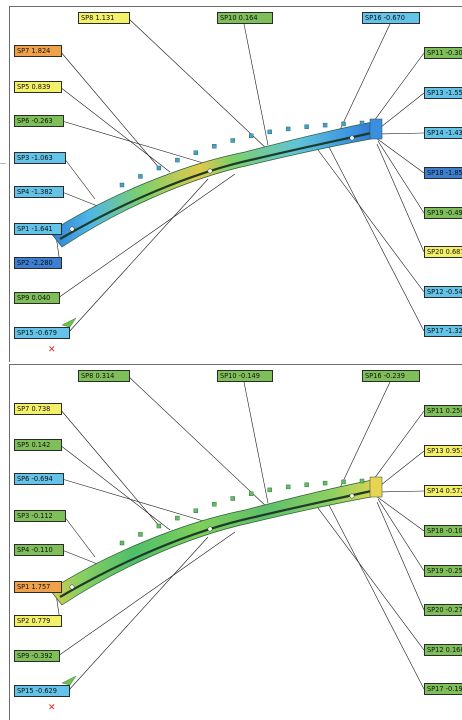  Describe the element at coordinates (443, 531) in the screenshot. I see `point-label-sp18: SP18 -0.108` at that location.